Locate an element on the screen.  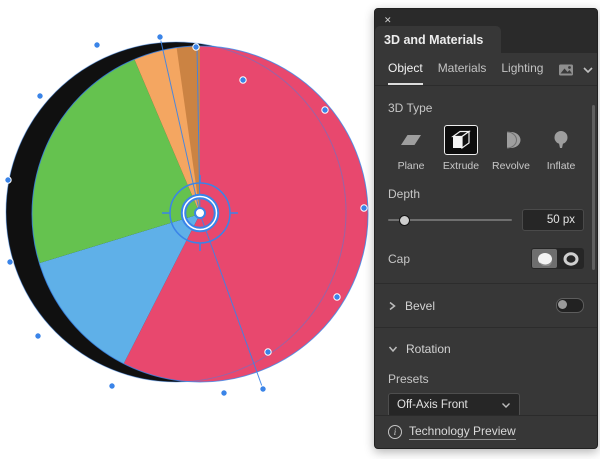
type-revolve-label: Revolve is located at coordinates (511, 166).